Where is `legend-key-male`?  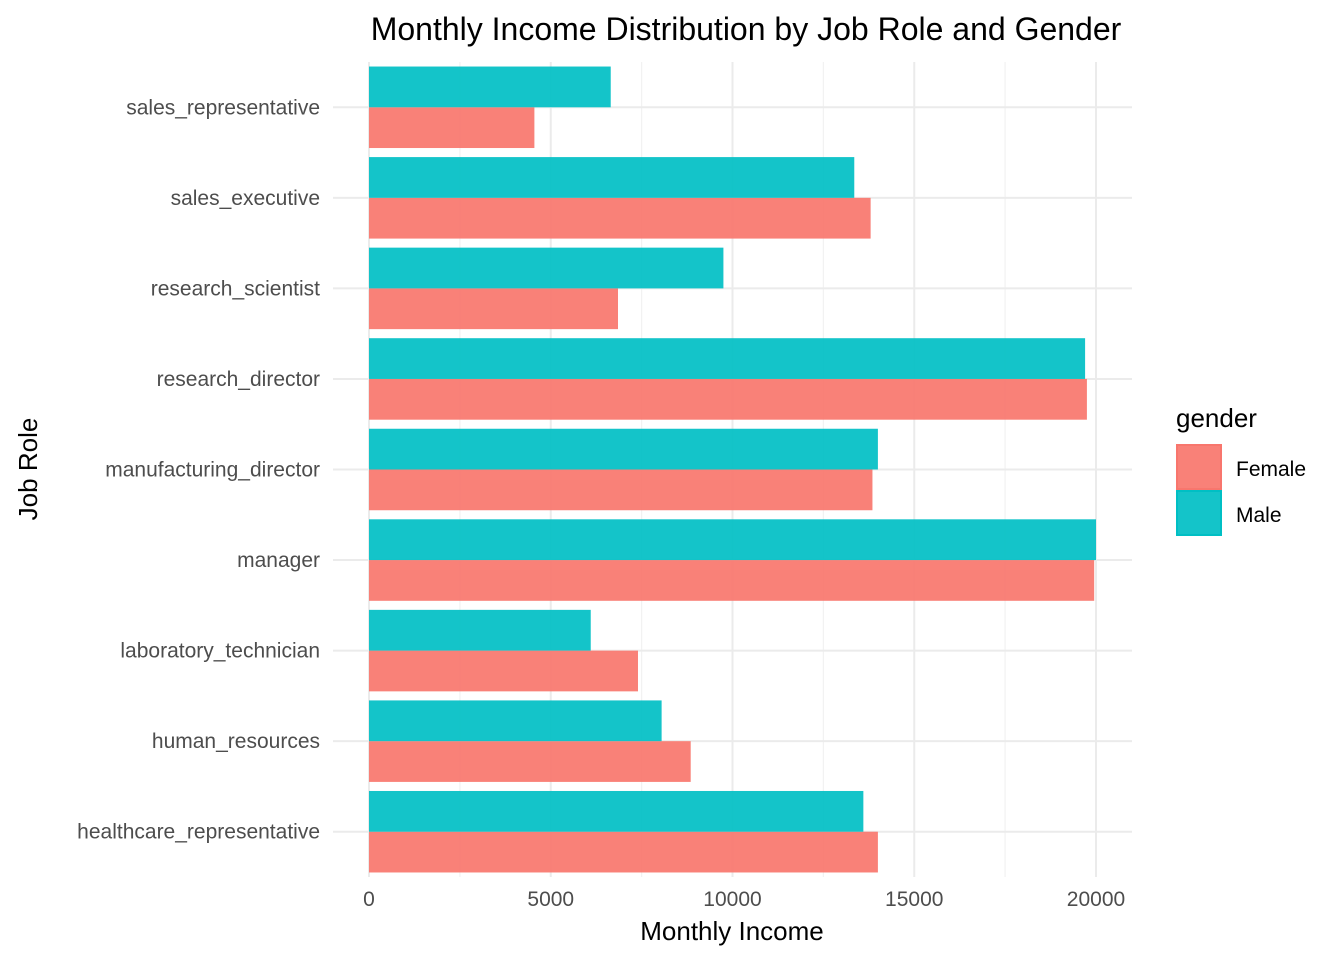
legend-key-male is located at coordinates (1199, 513).